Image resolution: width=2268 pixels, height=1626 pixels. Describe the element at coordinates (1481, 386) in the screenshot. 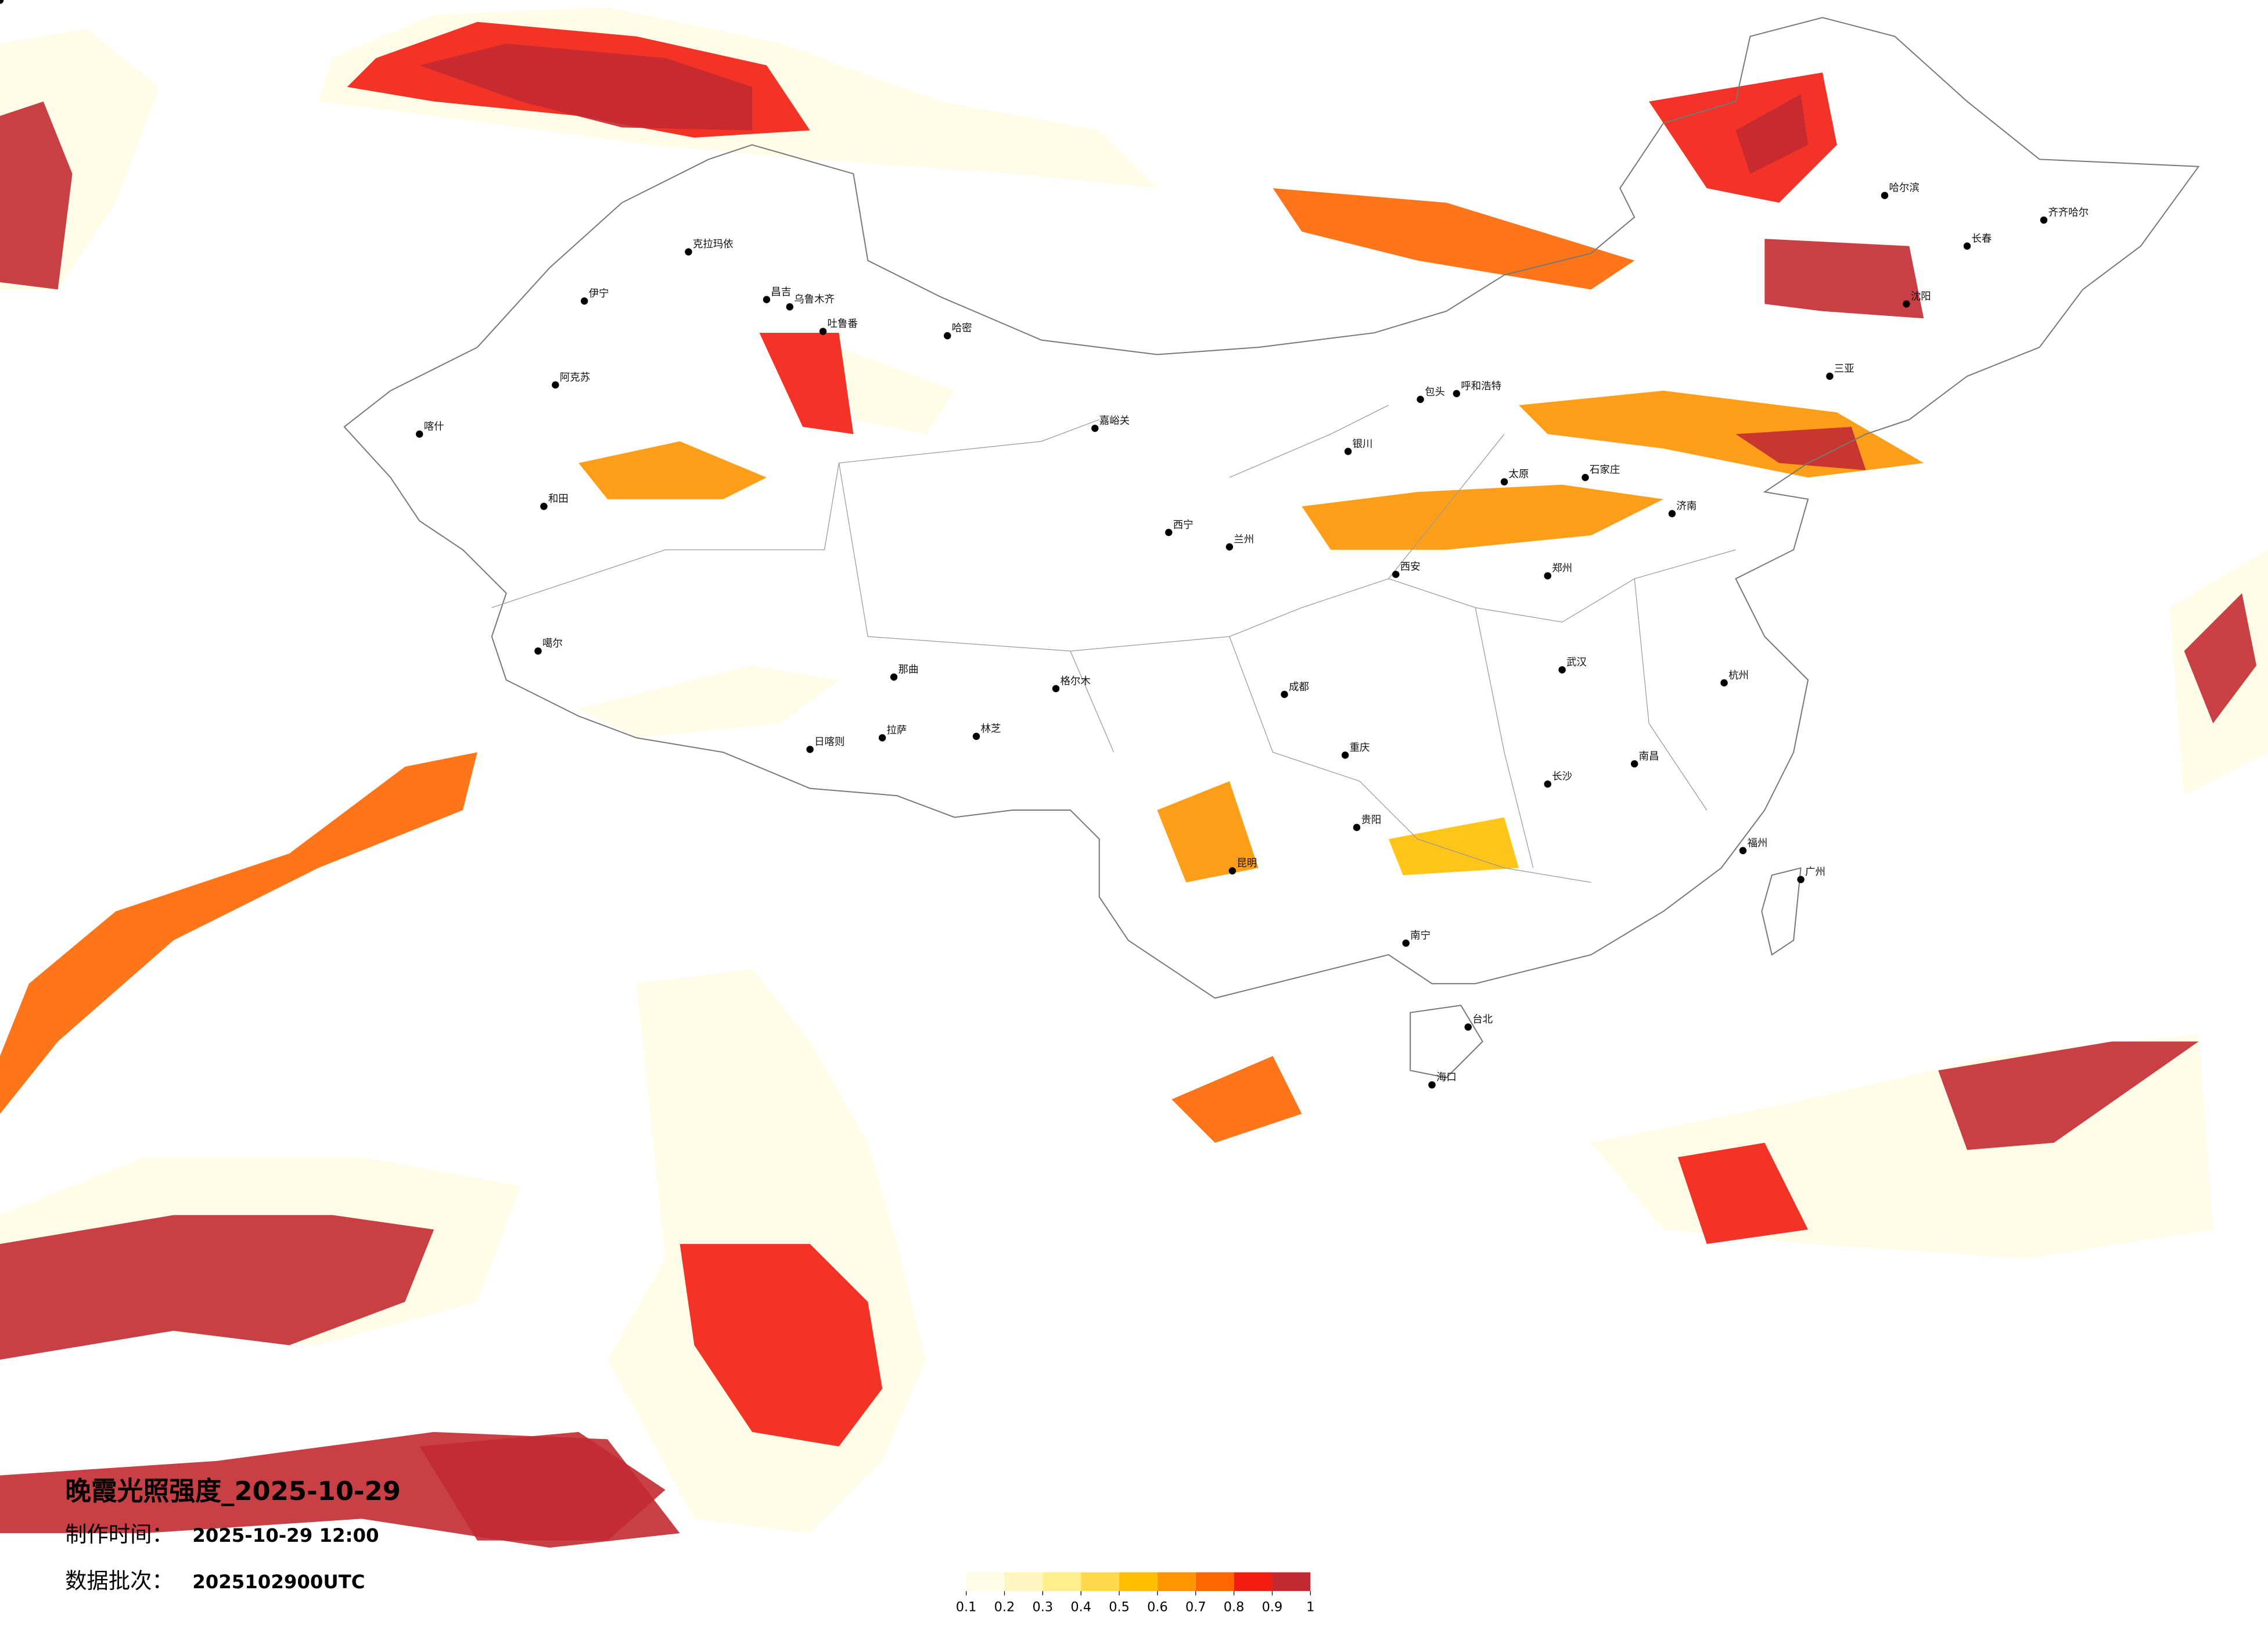

I see `city-label: 呼和浩特` at that location.